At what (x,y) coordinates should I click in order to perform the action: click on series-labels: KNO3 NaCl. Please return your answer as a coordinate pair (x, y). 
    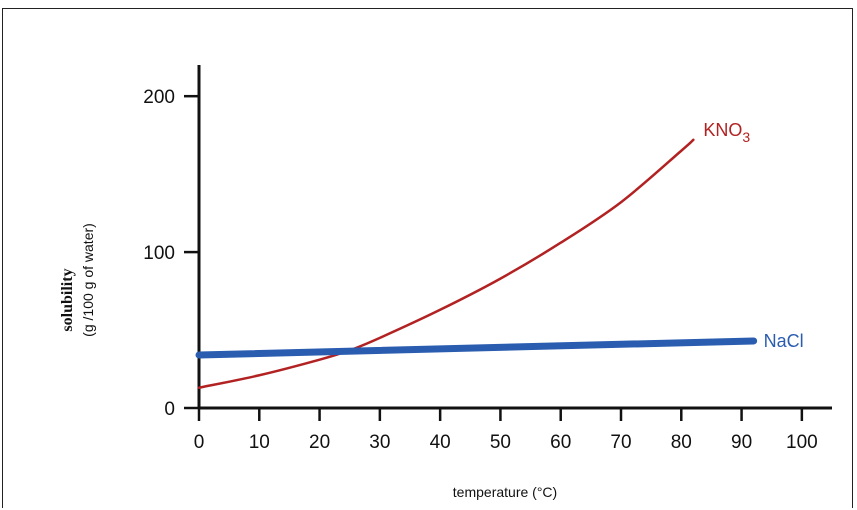
    Looking at the image, I should click on (753, 235).